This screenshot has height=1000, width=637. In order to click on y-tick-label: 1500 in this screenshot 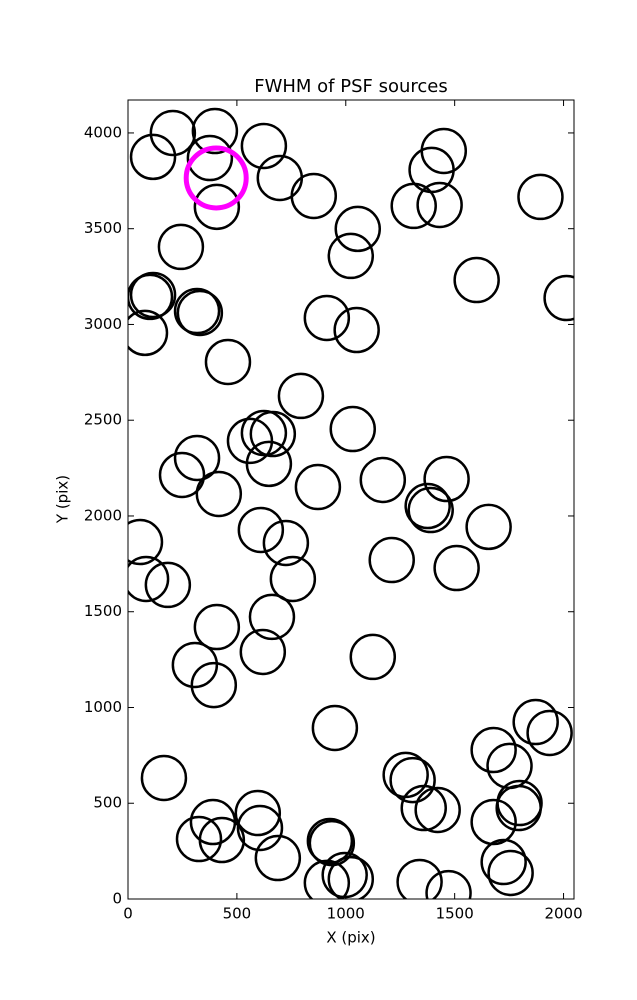, I will do `click(103, 611)`.